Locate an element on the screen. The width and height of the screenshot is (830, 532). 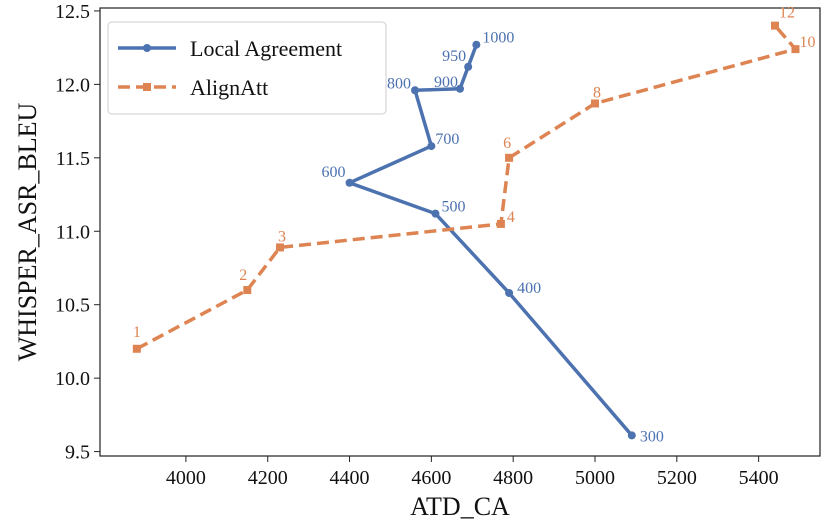
y-tick-label: 11.0 is located at coordinates (73, 232).